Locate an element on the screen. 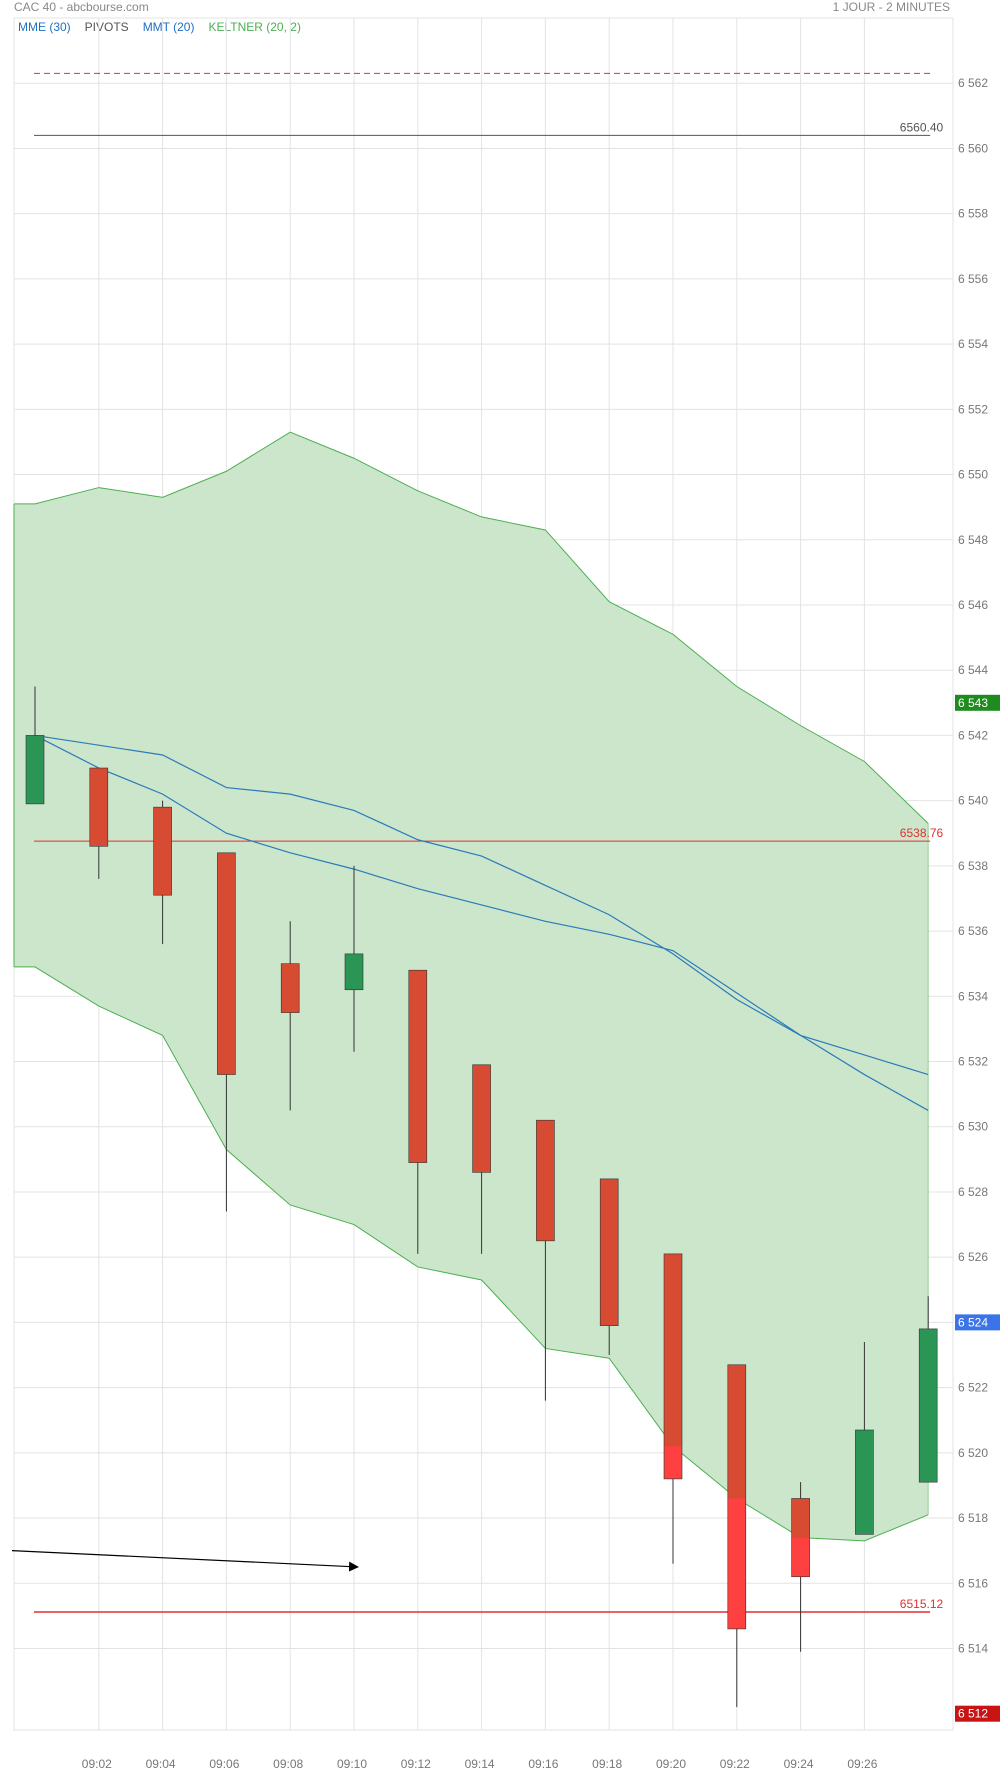 This screenshot has width=1000, height=1774. indicator-3: KELTNER (20, 2) is located at coordinates (254, 27).